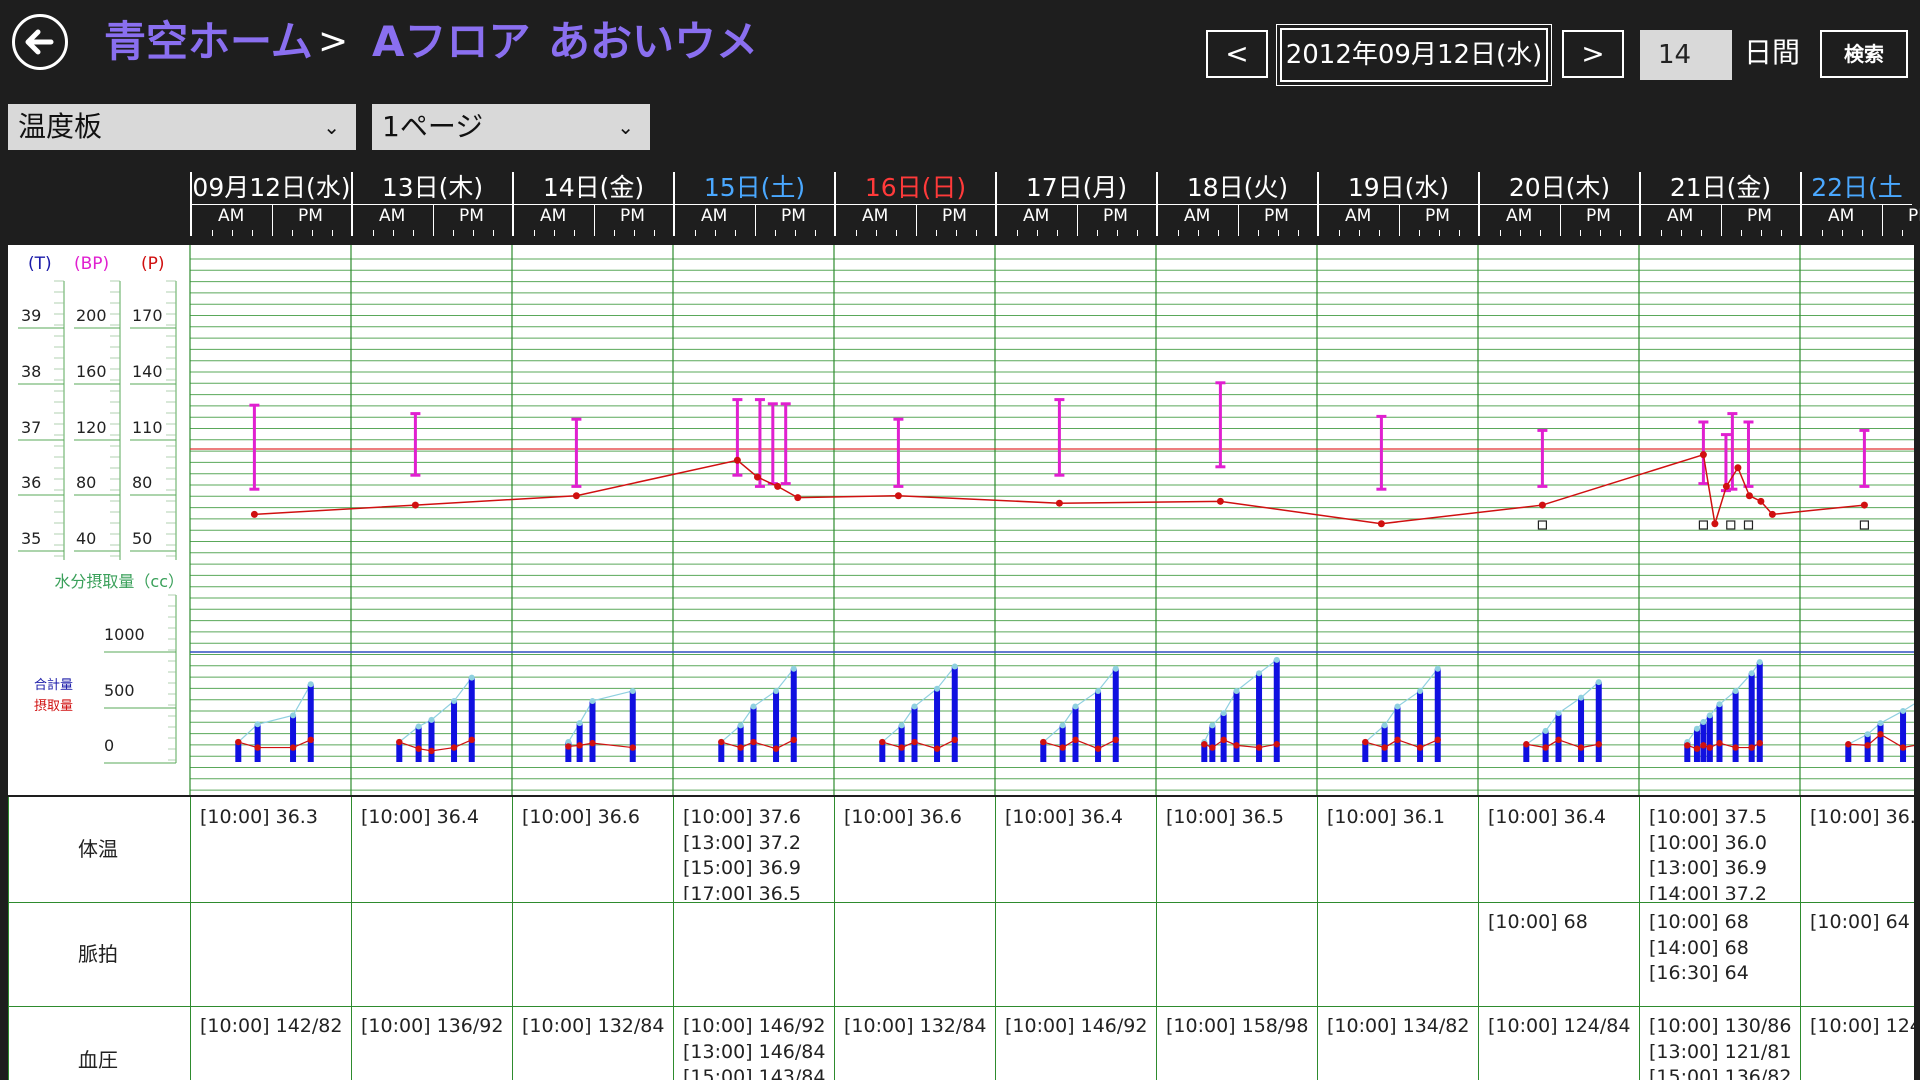 The width and height of the screenshot is (1920, 1080). Describe the element at coordinates (208, 41) in the screenshot. I see `facility-breadcrumb: 青空ホーム` at that location.